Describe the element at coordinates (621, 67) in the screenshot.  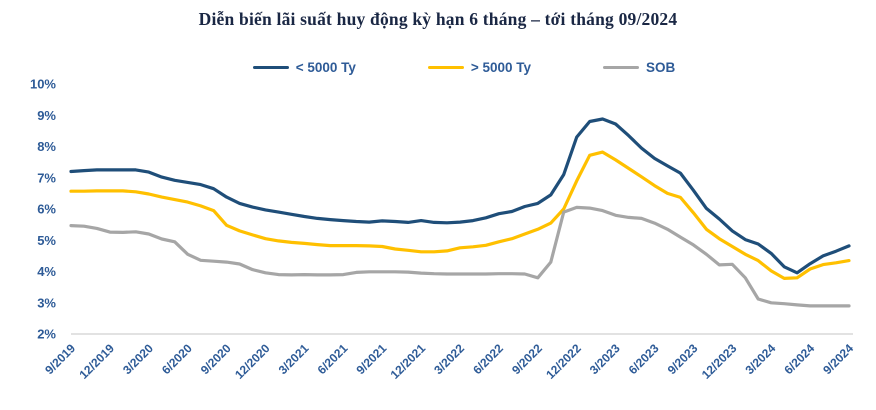
I see `legend-line-swatch-sob` at that location.